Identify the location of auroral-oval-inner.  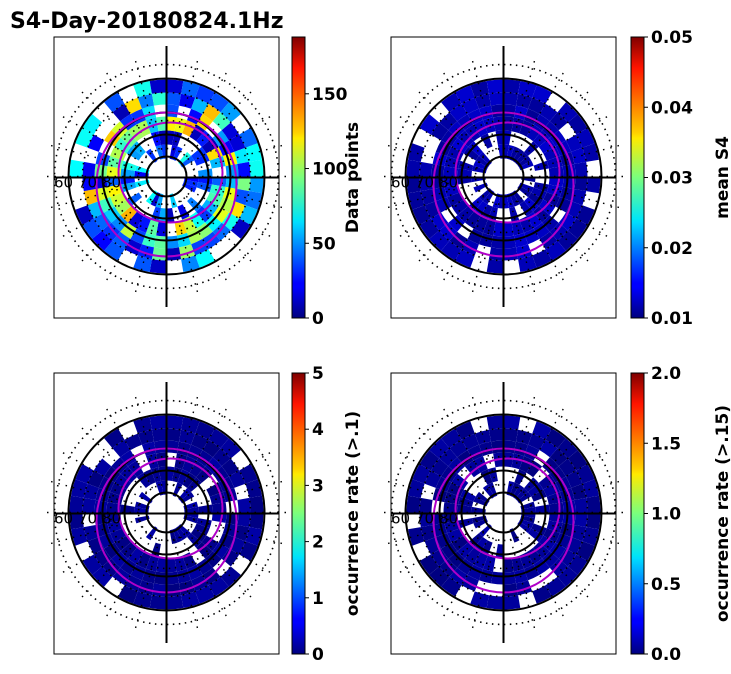
(507, 172).